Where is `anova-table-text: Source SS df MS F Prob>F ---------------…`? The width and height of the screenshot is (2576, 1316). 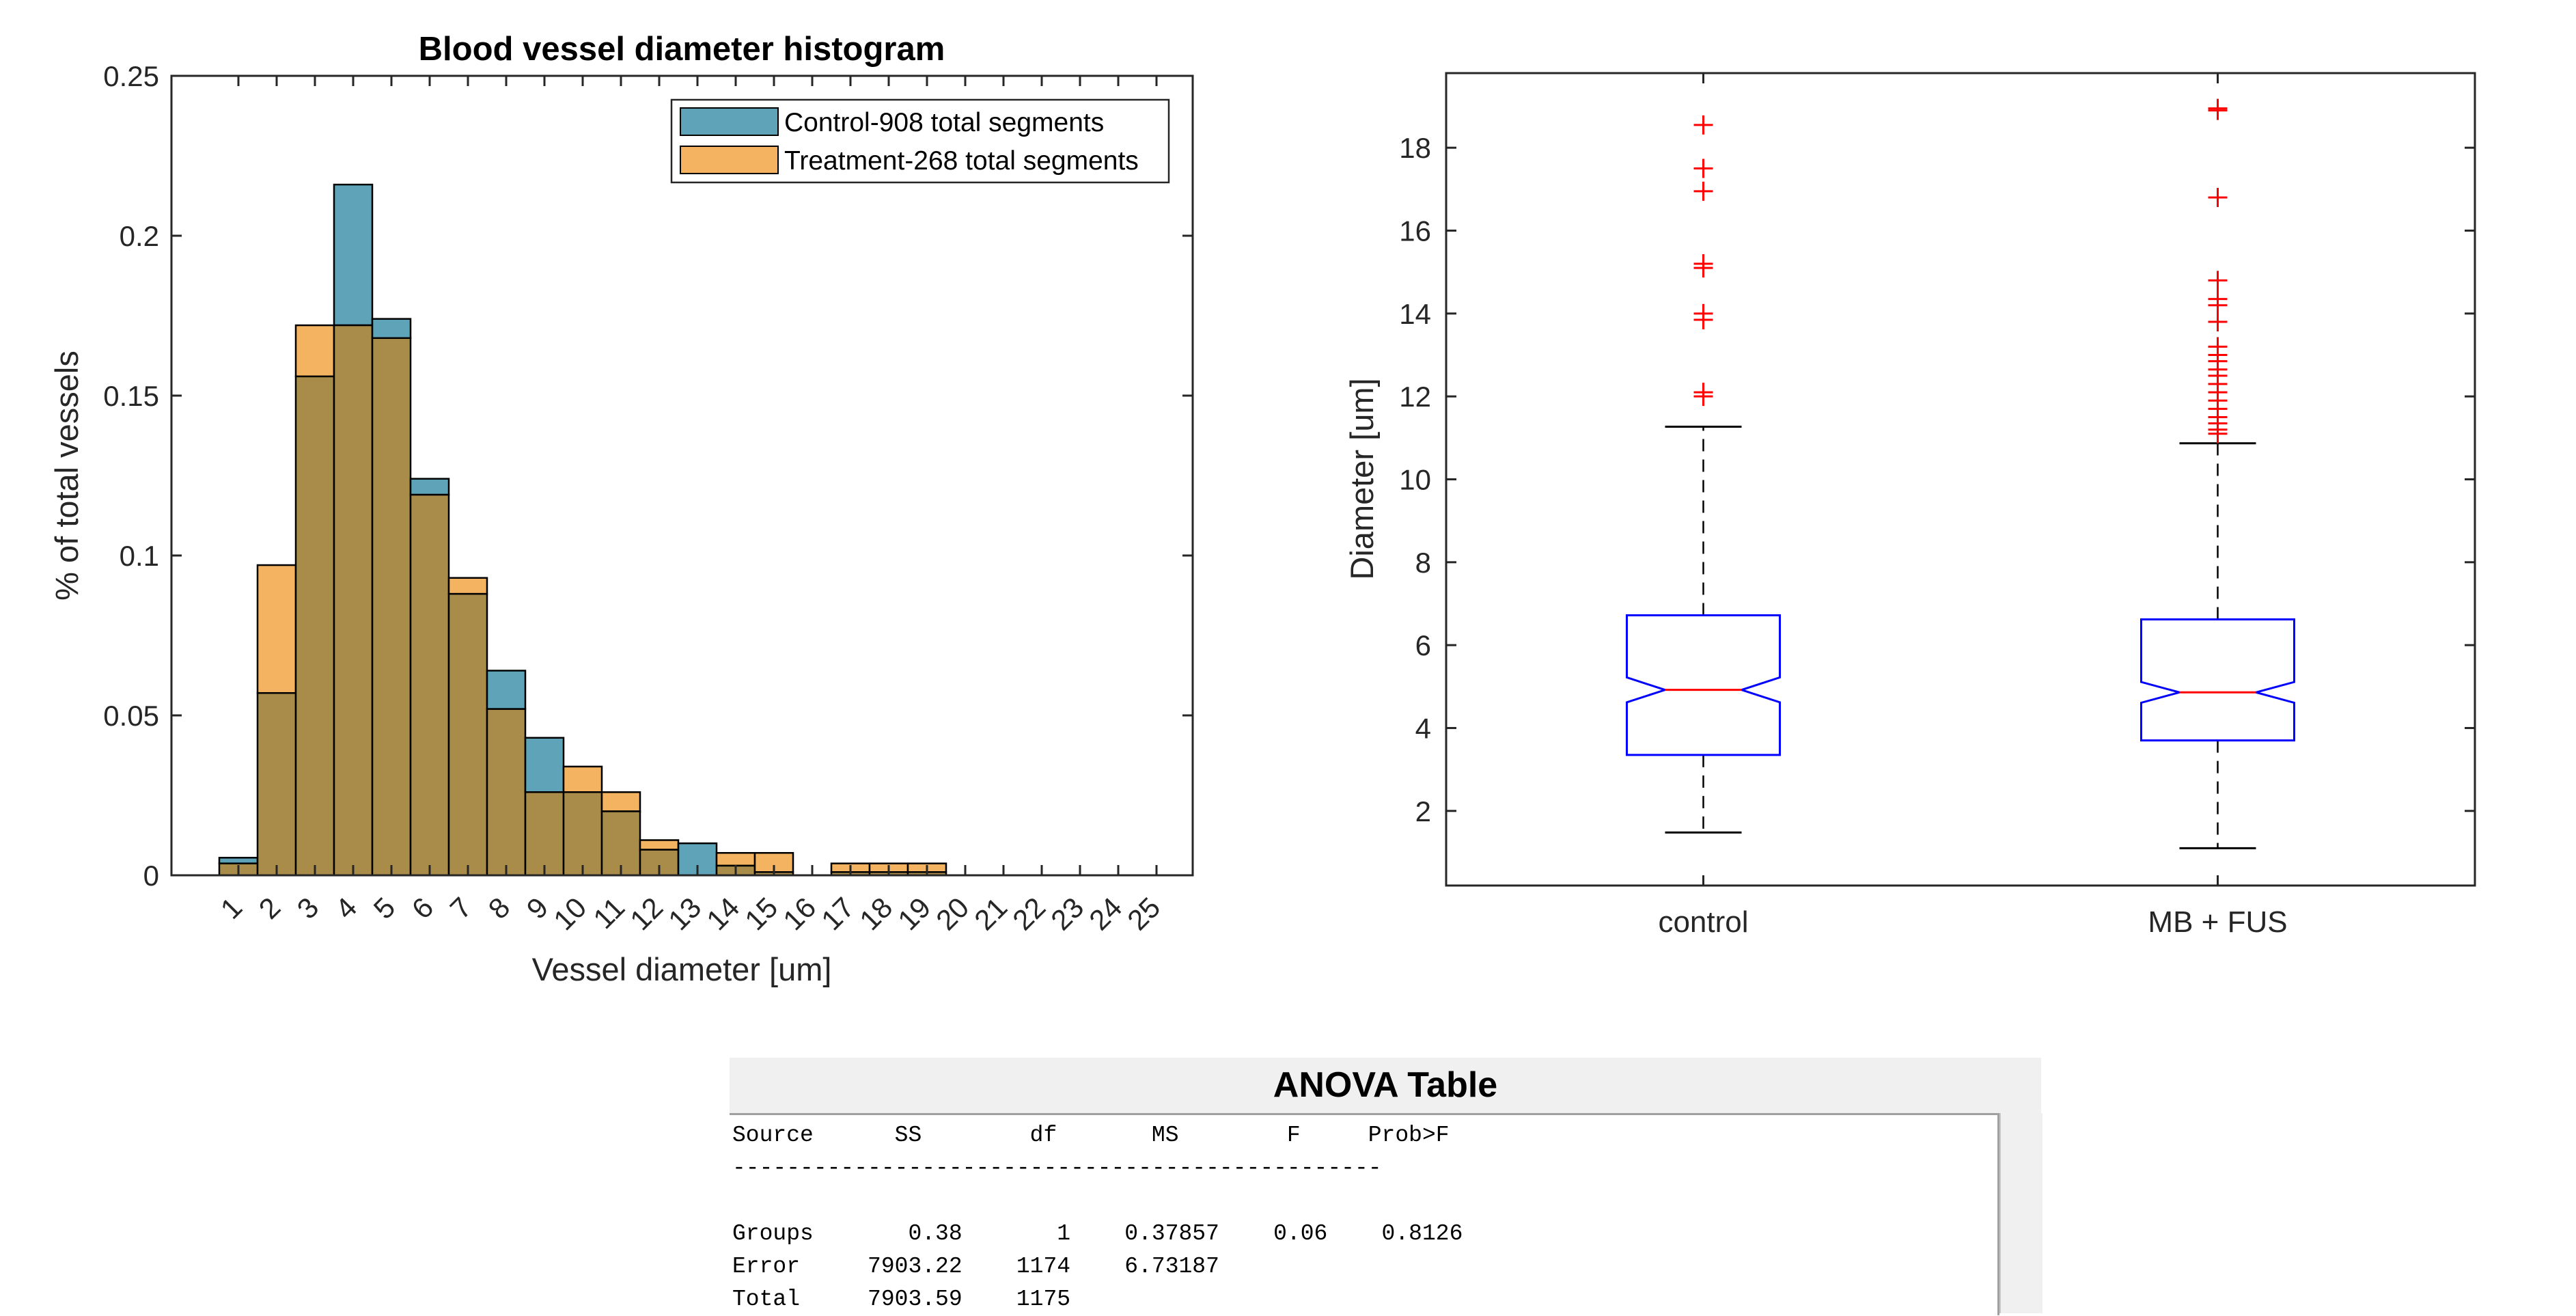
anova-table-text: Source SS df MS F Prob>F ---------------… is located at coordinates (1097, 1218).